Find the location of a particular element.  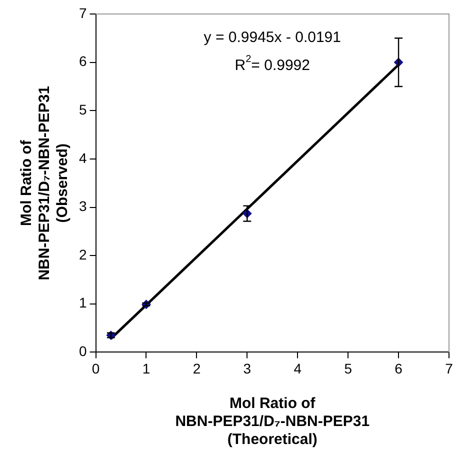

y-tick-label: 5 is located at coordinates (82, 109).